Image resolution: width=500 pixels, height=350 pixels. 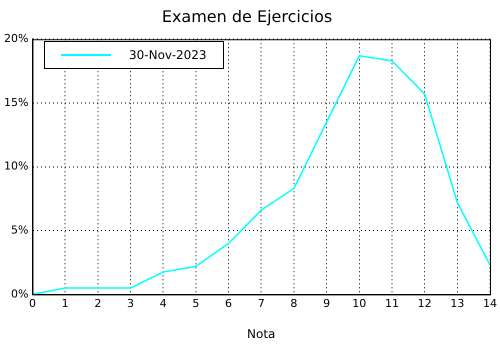 What do you see at coordinates (98, 303) in the screenshot?
I see `x-tick-label: 2` at bounding box center [98, 303].